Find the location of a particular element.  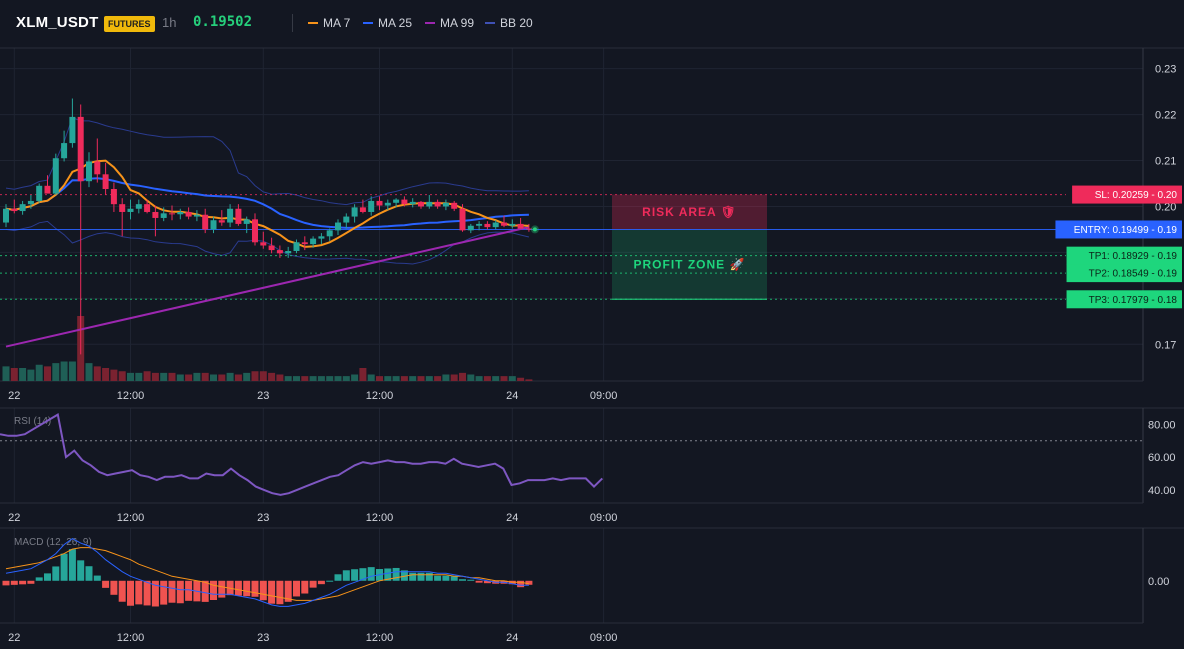

legend-ma99: MA 99 is located at coordinates (449, 23).